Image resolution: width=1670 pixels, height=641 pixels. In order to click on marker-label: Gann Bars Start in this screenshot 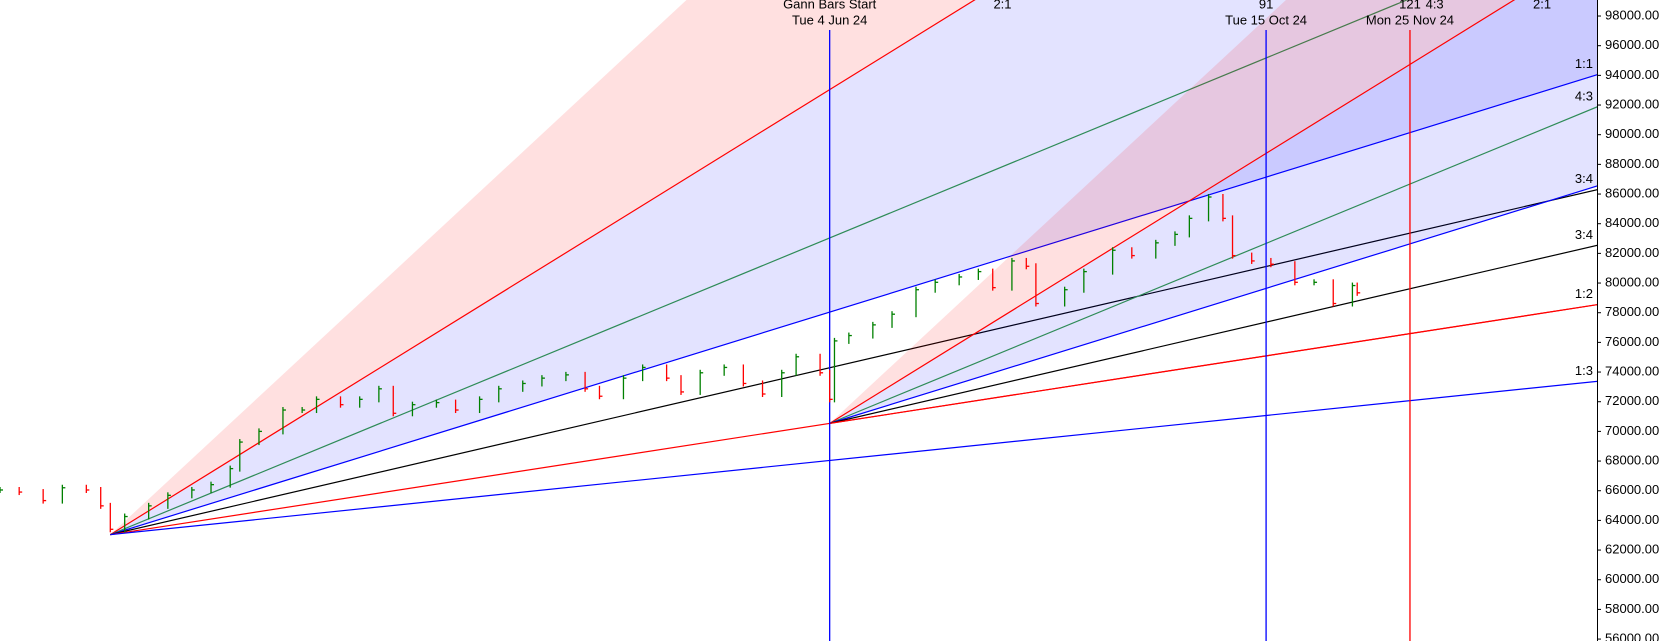, I will do `click(830, 5)`.